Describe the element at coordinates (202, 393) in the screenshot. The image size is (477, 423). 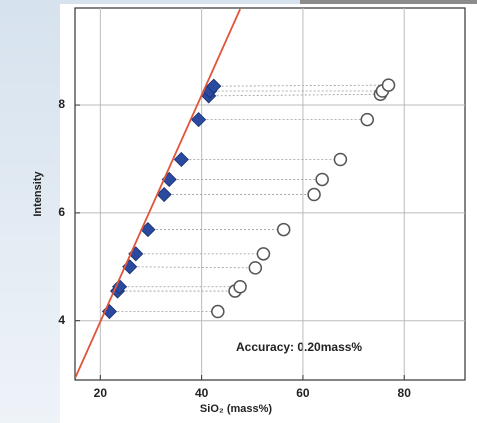
I see `x-tick-label: 40` at that location.